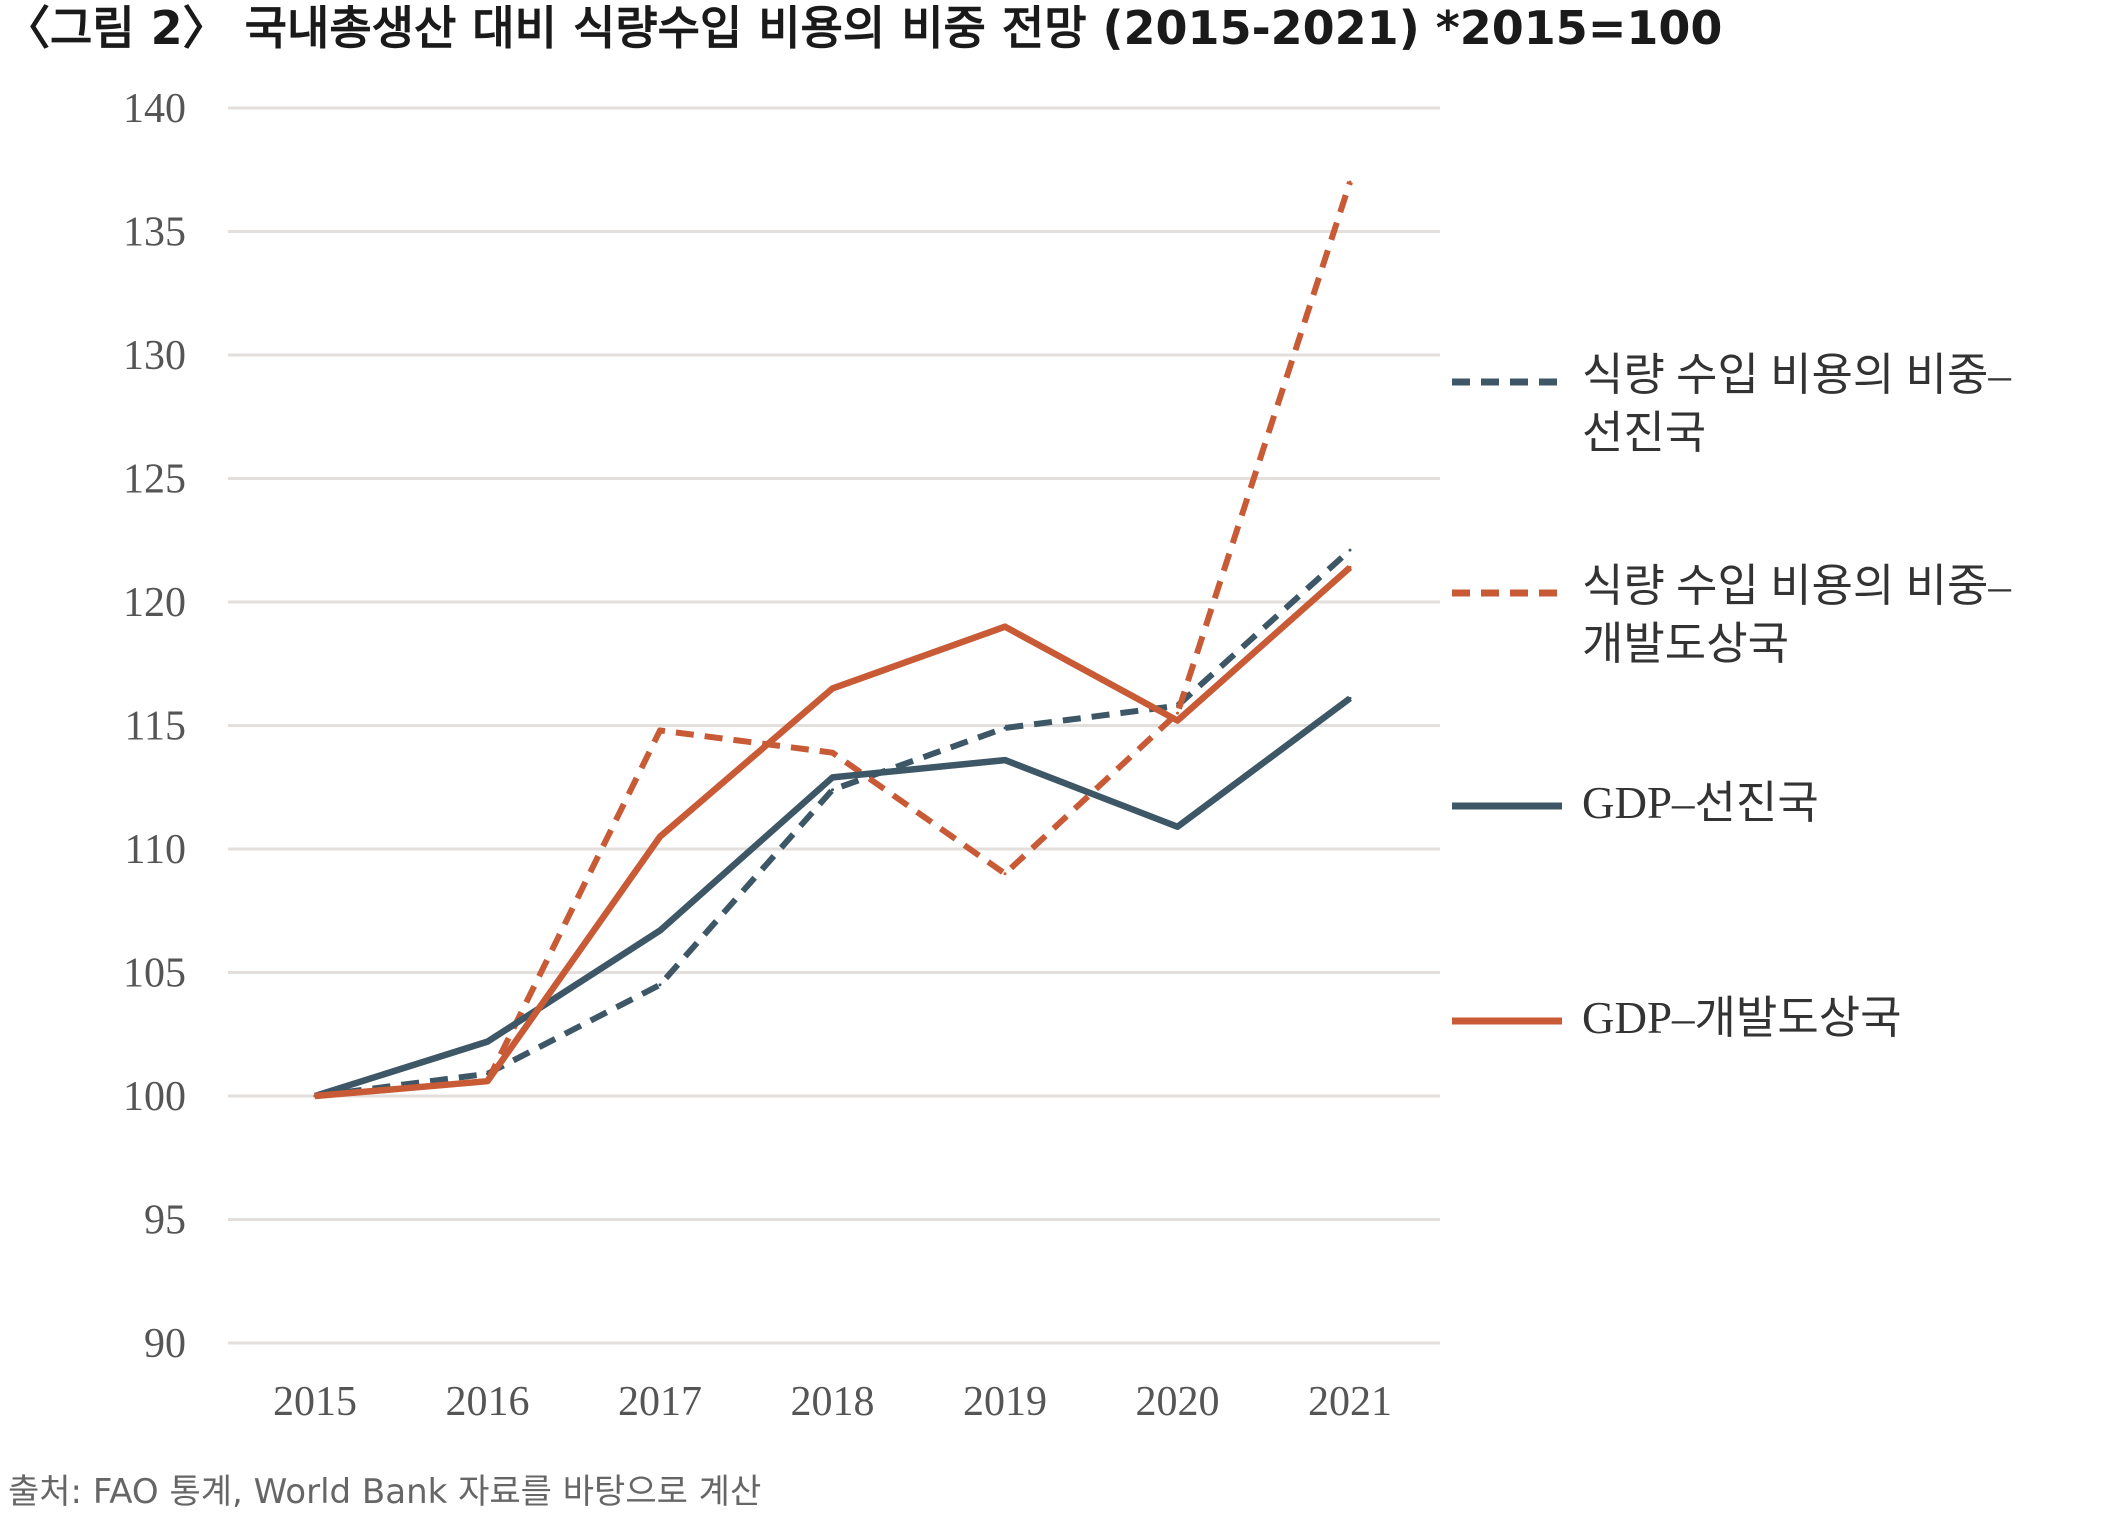 Image resolution: width=2101 pixels, height=1518 pixels. Describe the element at coordinates (154, 356) in the screenshot. I see `y-tick-label: 130` at that location.